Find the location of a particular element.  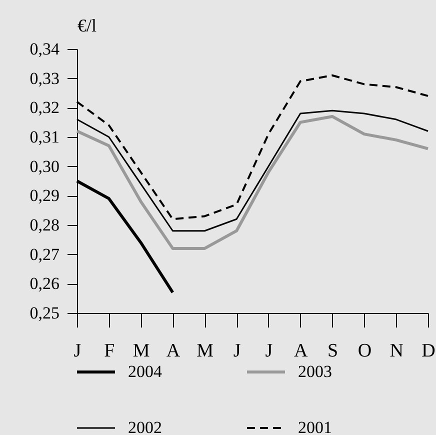

y-tick-label: 0,30 is located at coordinates (45, 166).